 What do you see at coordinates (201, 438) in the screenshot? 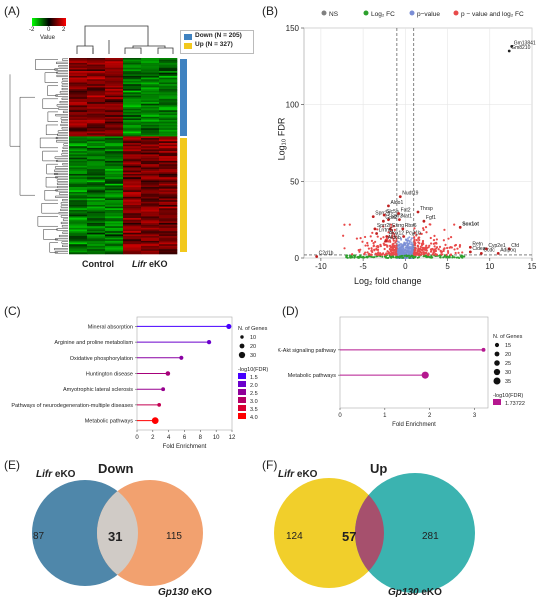
I see `x-tick-label: 8` at bounding box center [201, 438].